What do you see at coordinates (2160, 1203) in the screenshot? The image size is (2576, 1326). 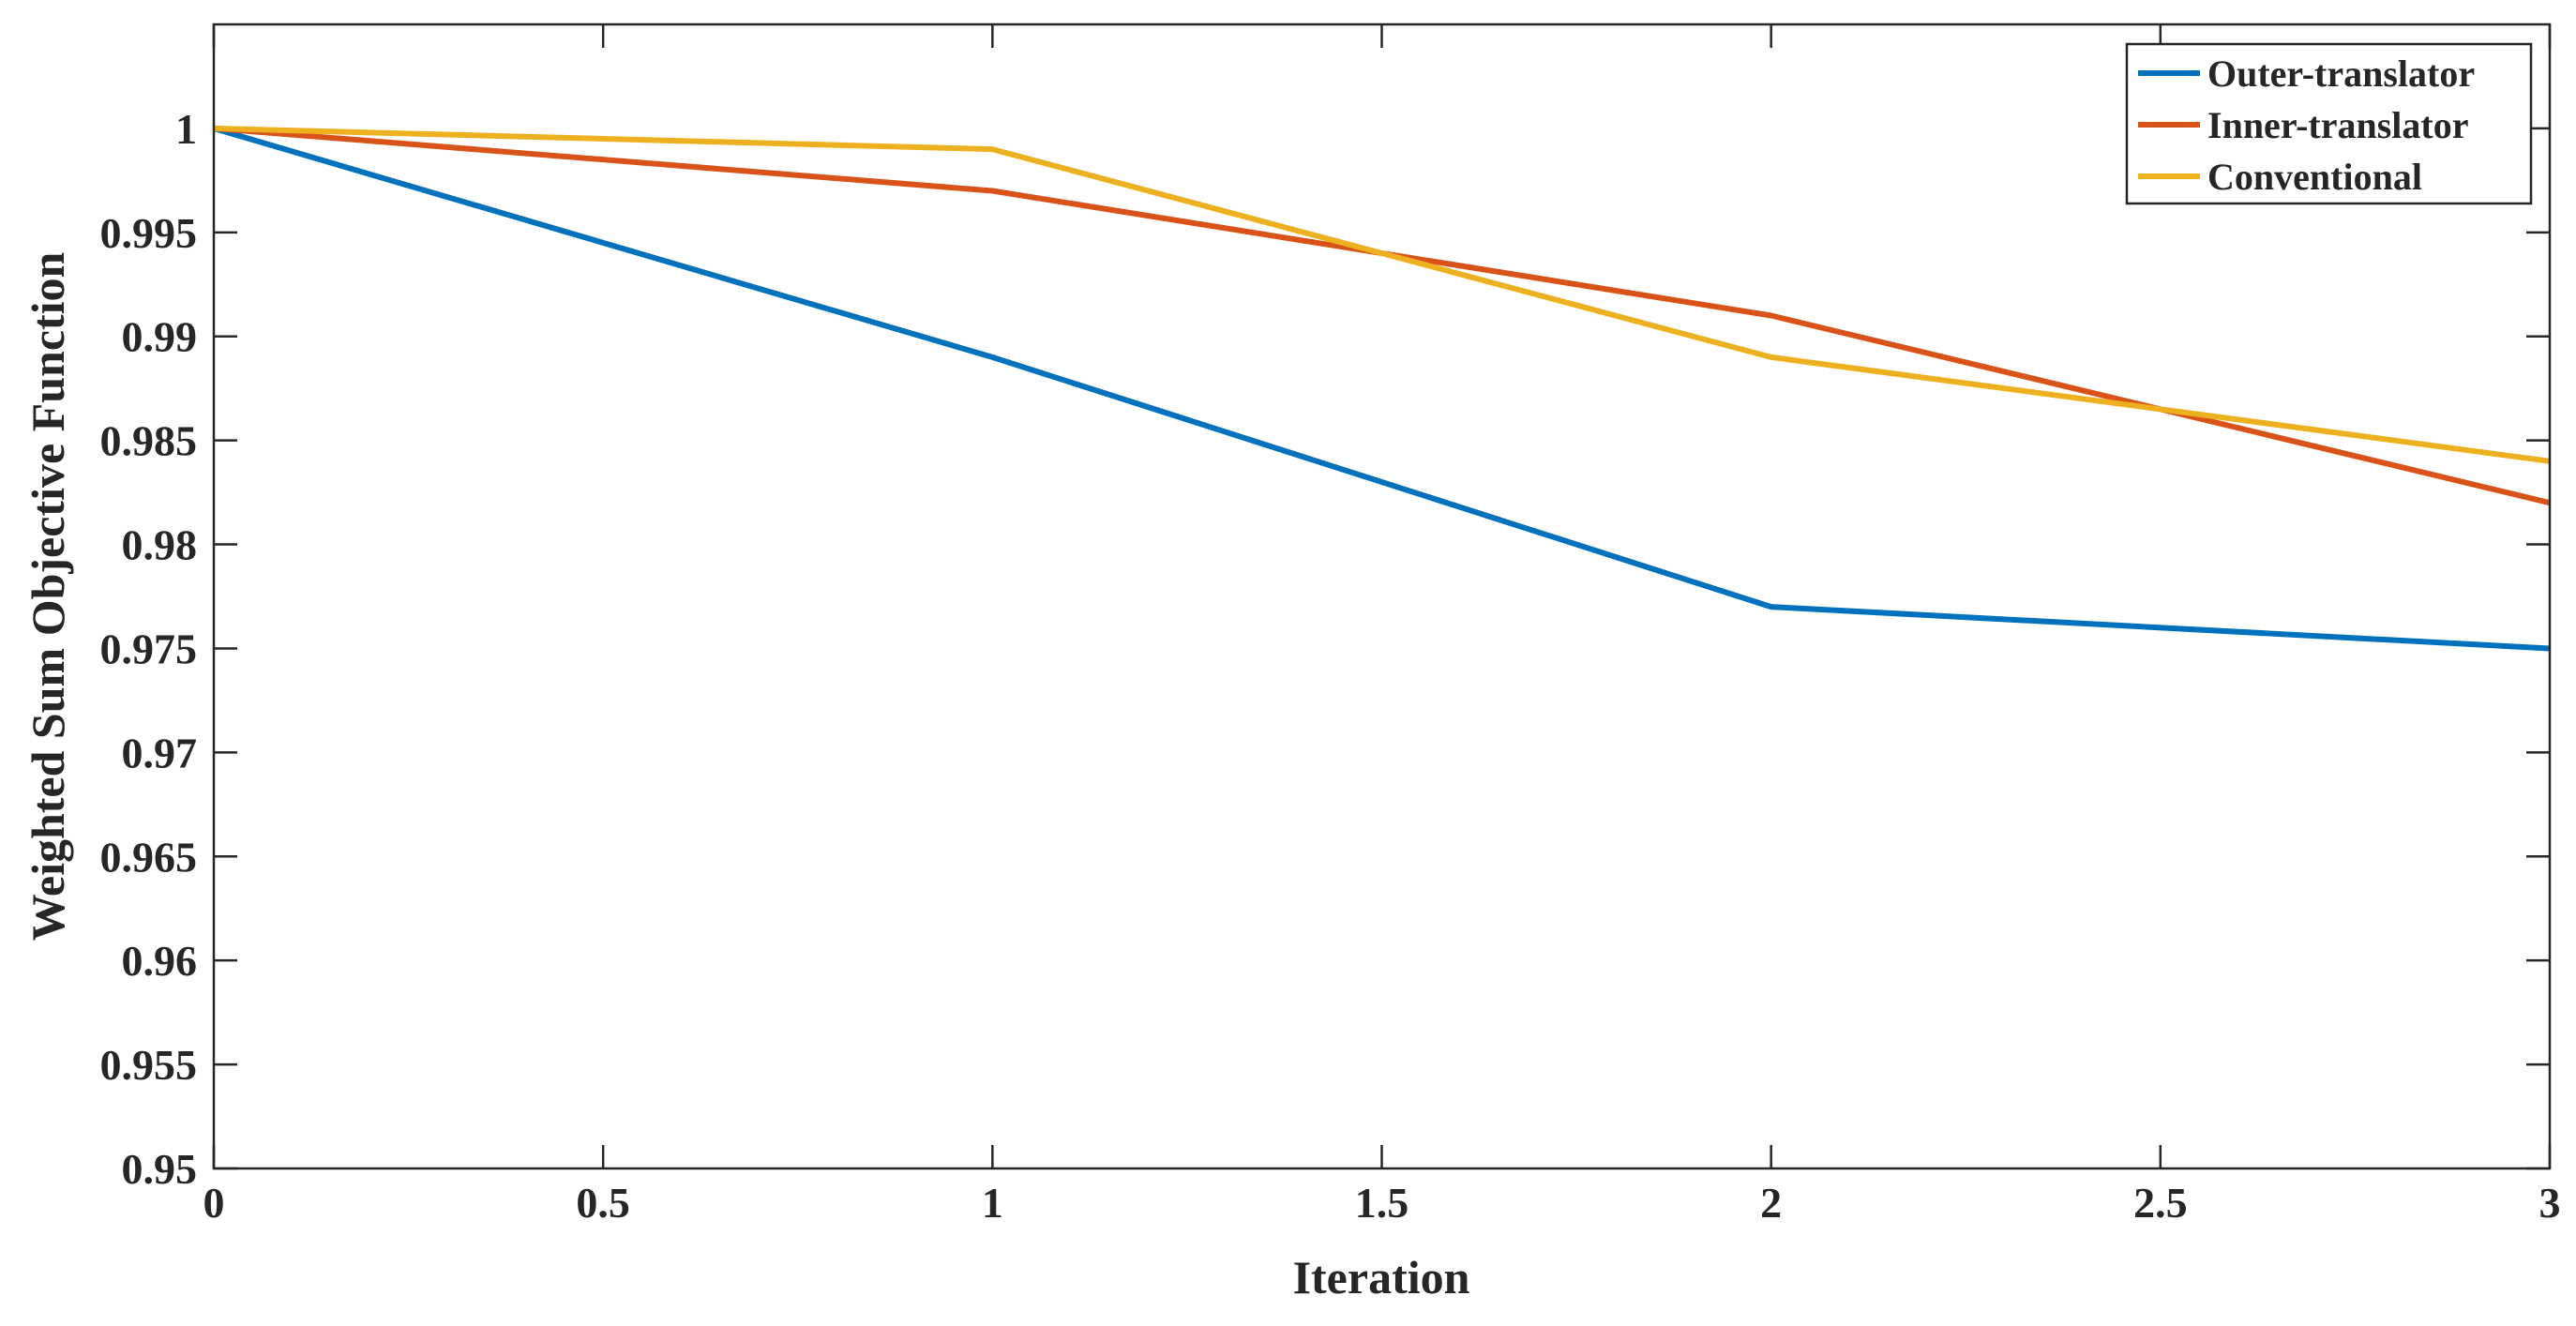 I see `x-tick-label: 2.5` at bounding box center [2160, 1203].